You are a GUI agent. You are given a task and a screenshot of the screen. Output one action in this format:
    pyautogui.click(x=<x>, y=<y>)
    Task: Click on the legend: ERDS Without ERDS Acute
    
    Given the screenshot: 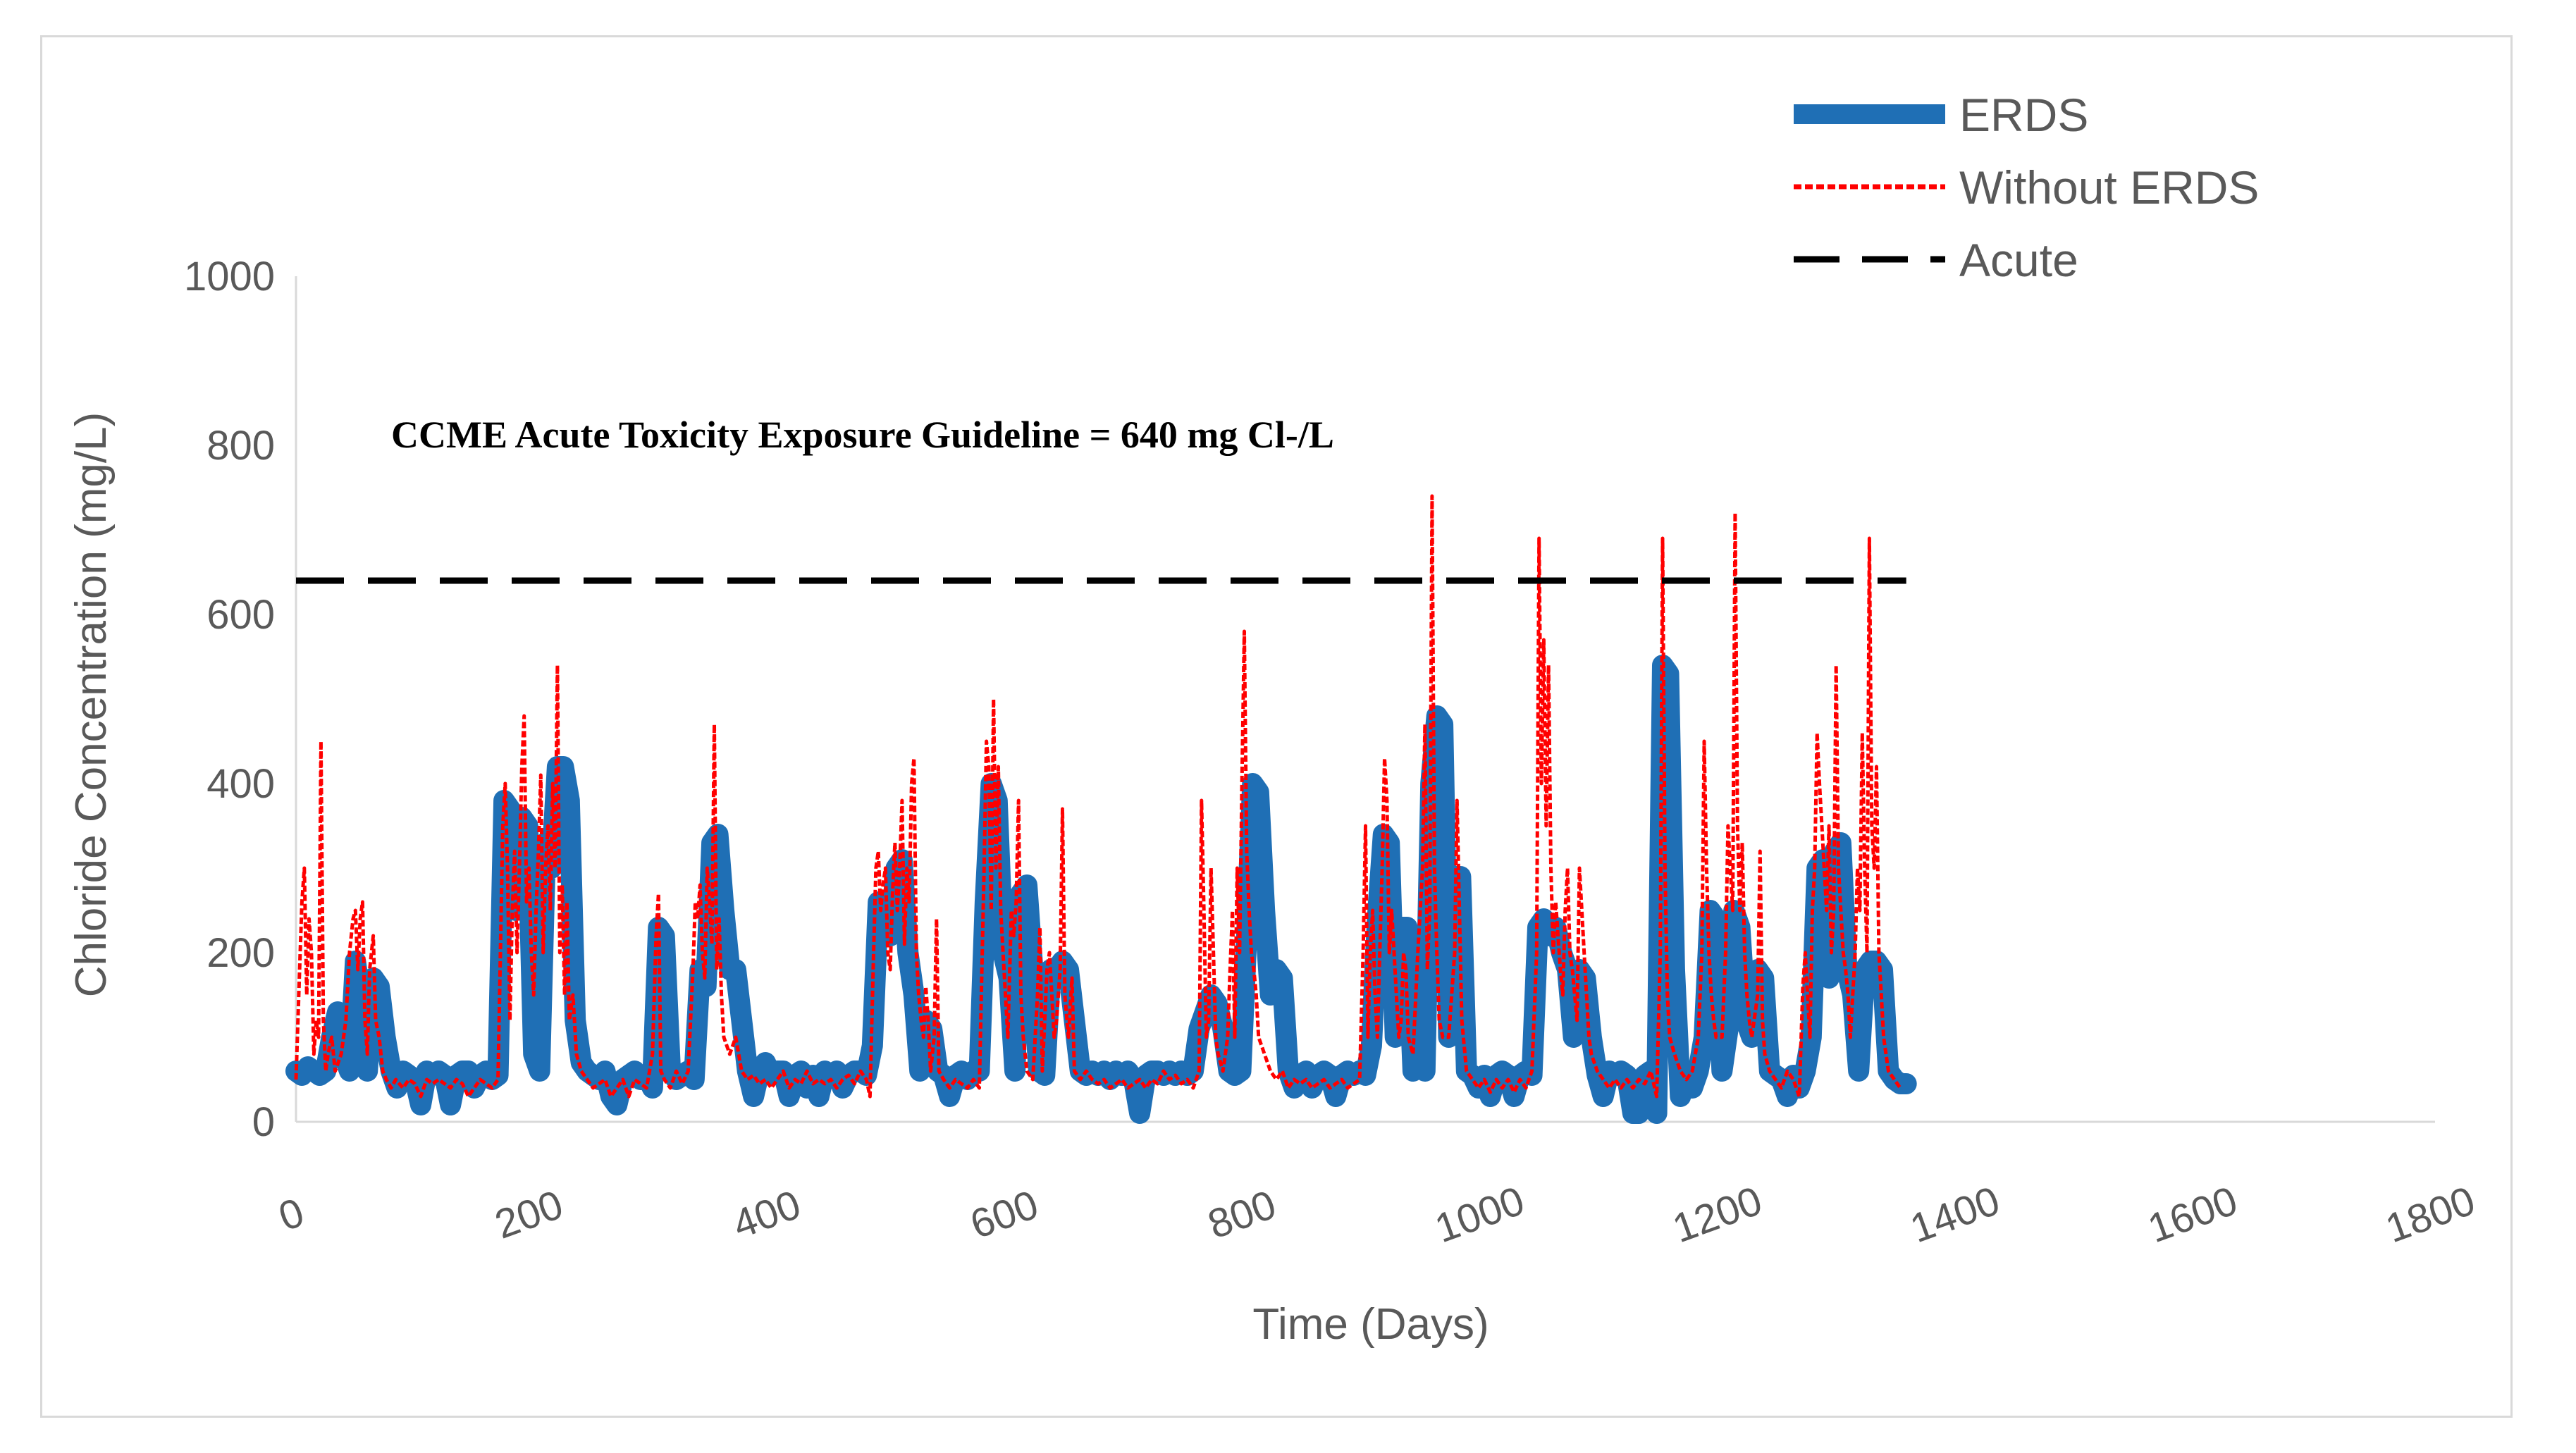 What is the action you would take?
    pyautogui.click(x=2027, y=188)
    